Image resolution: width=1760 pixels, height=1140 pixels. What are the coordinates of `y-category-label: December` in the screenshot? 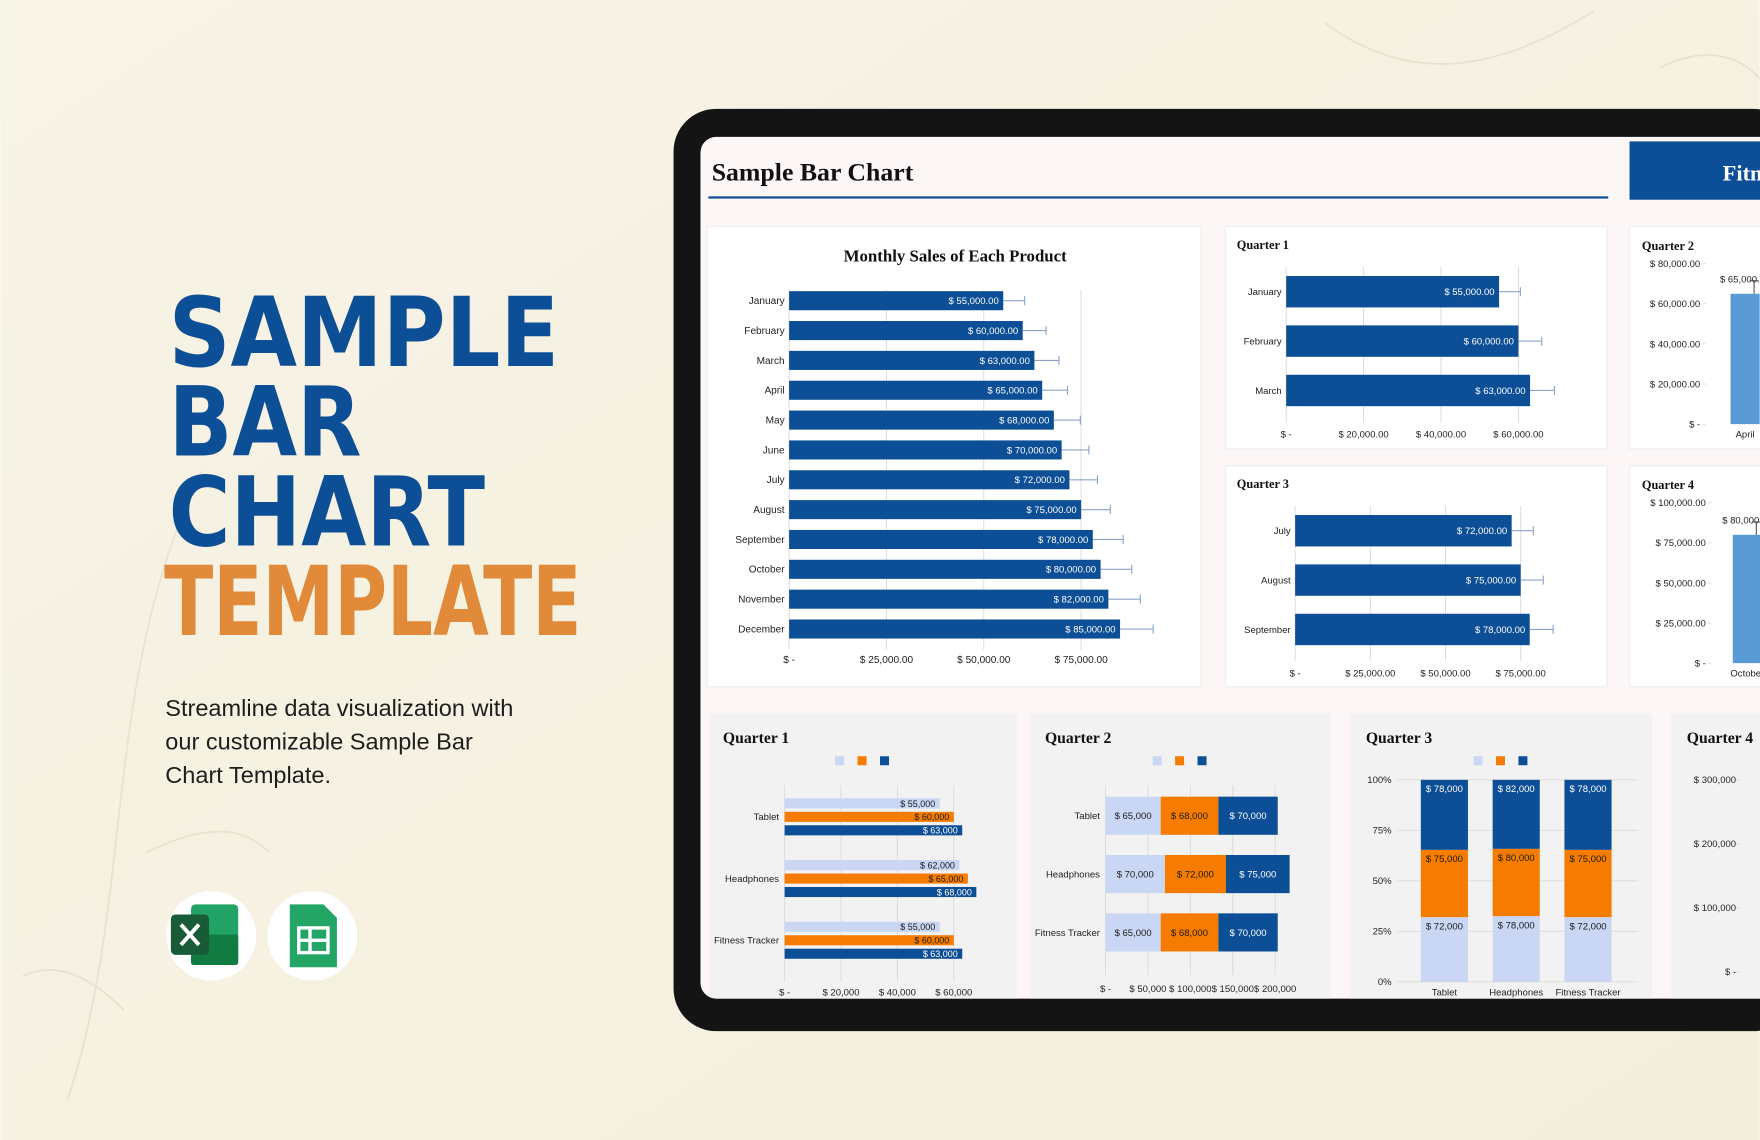 It's located at (761, 629).